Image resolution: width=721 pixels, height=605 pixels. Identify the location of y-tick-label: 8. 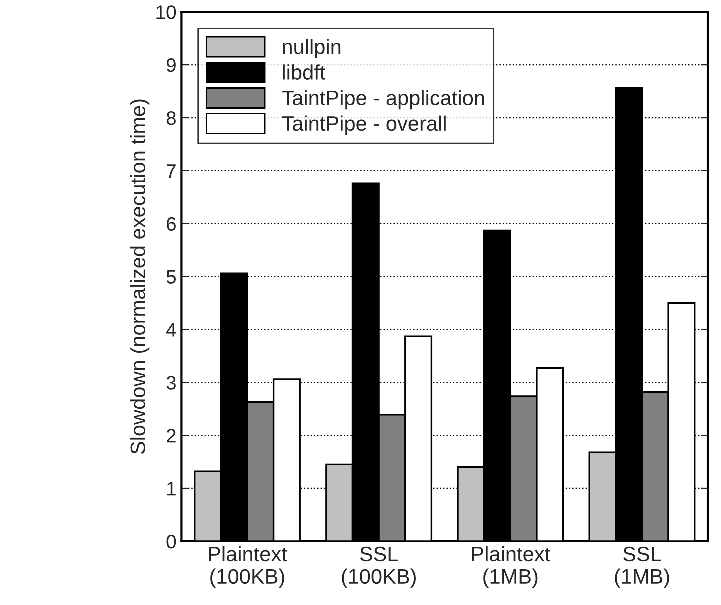
(171, 118).